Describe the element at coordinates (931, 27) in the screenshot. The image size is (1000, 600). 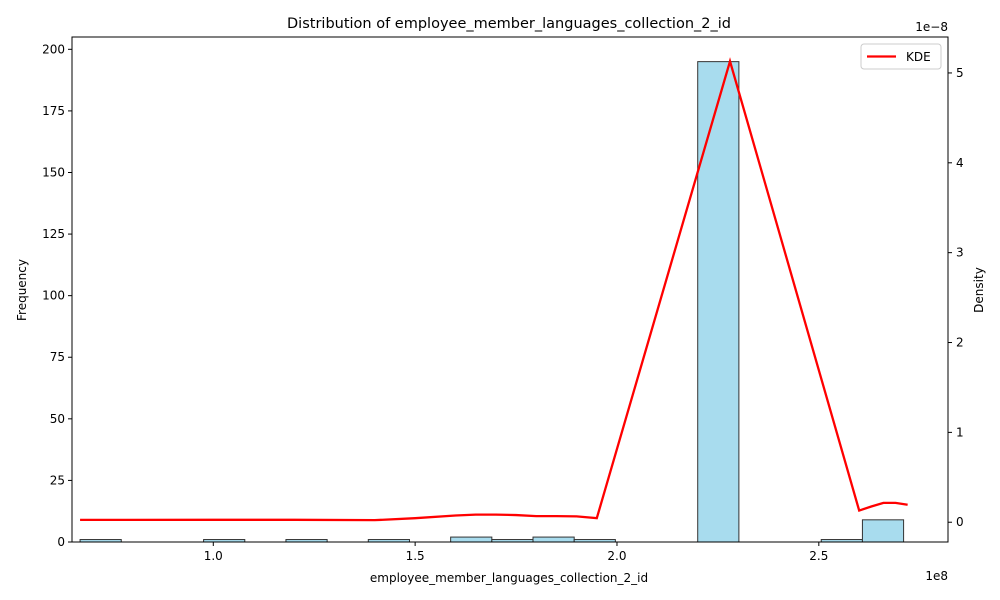
I see `y2-offset-label: 1e−8` at that location.